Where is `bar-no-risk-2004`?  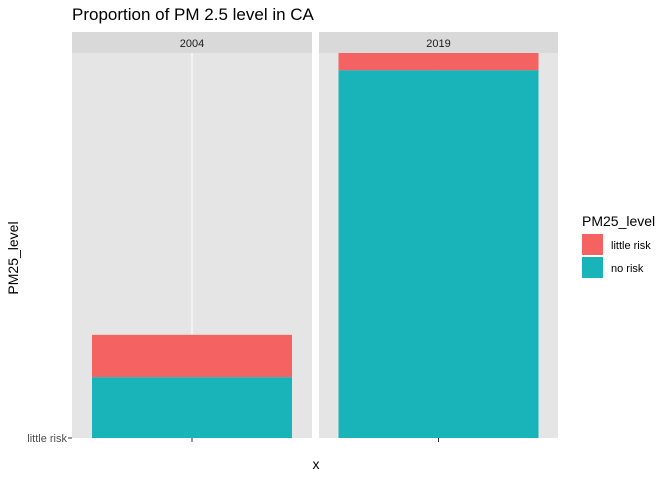
bar-no-risk-2004 is located at coordinates (192, 407).